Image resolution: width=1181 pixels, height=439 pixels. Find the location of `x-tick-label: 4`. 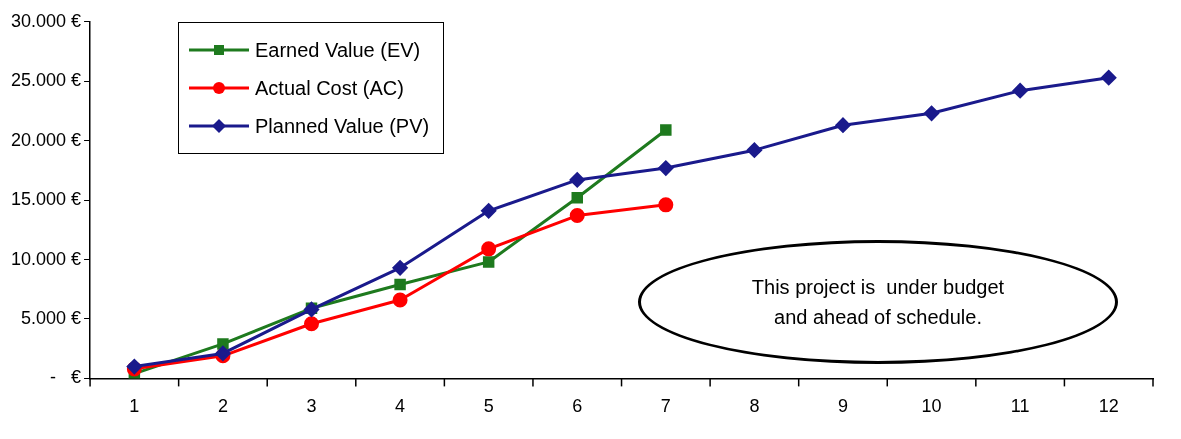

x-tick-label: 4 is located at coordinates (400, 406).